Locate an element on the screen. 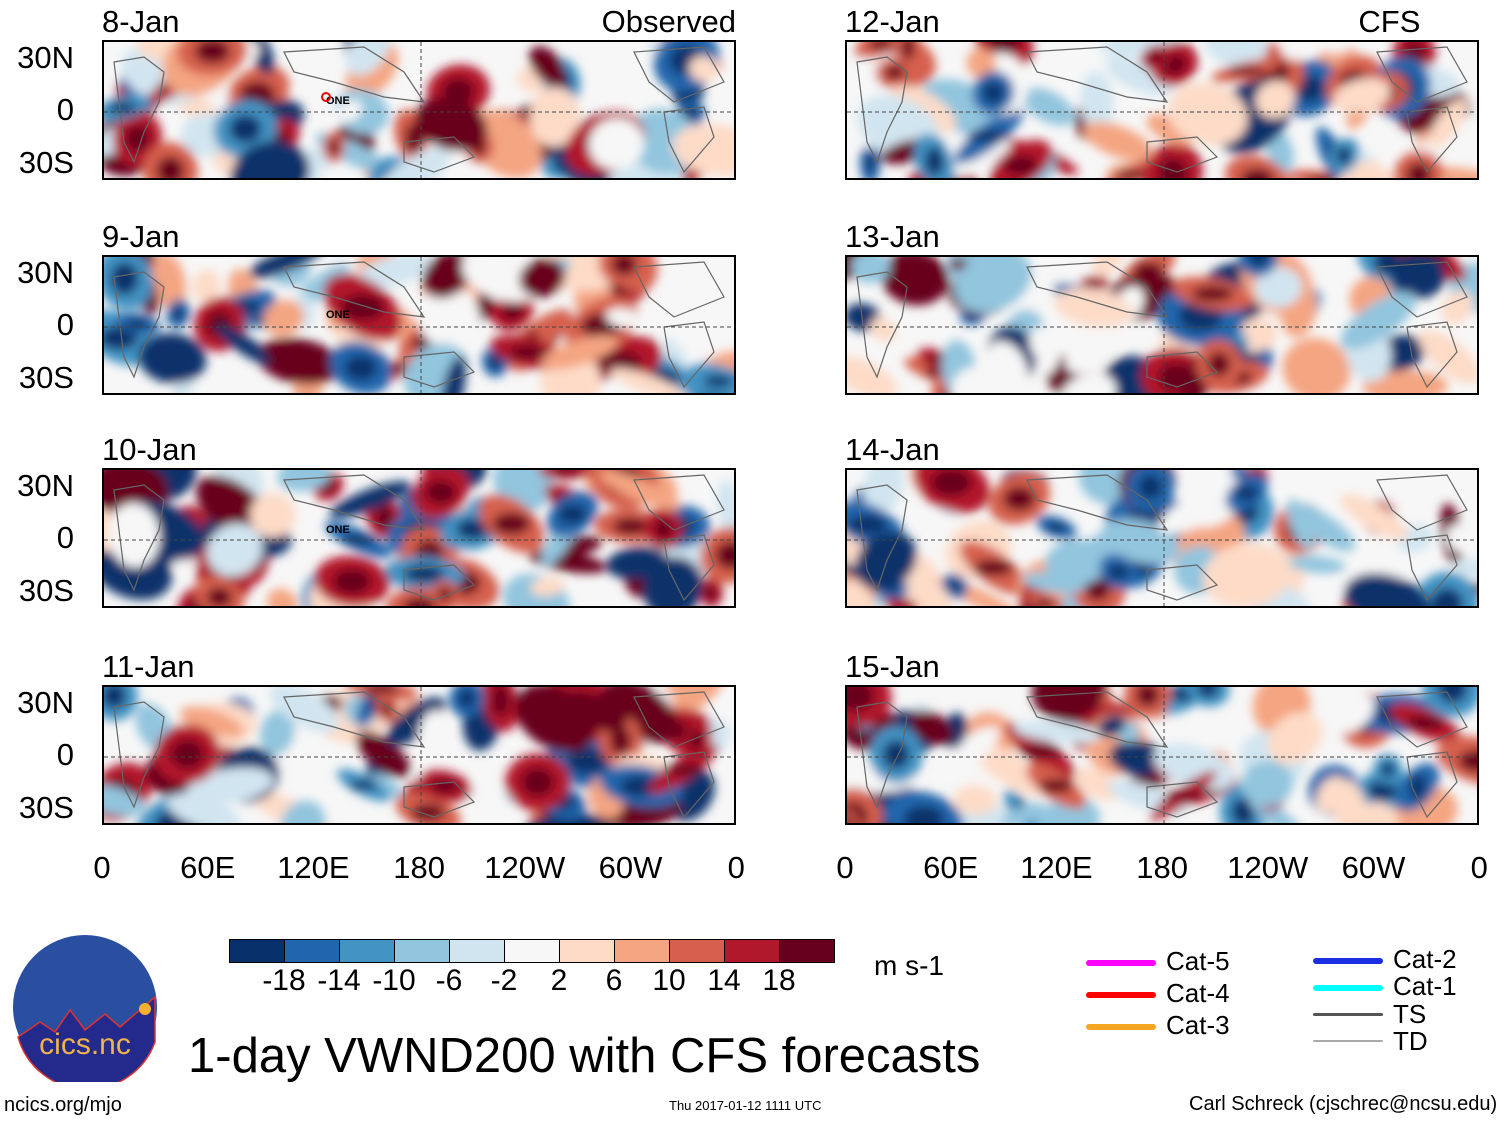  figure-title: 1-day VWND200 with CFS forecasts is located at coordinates (584, 1056).